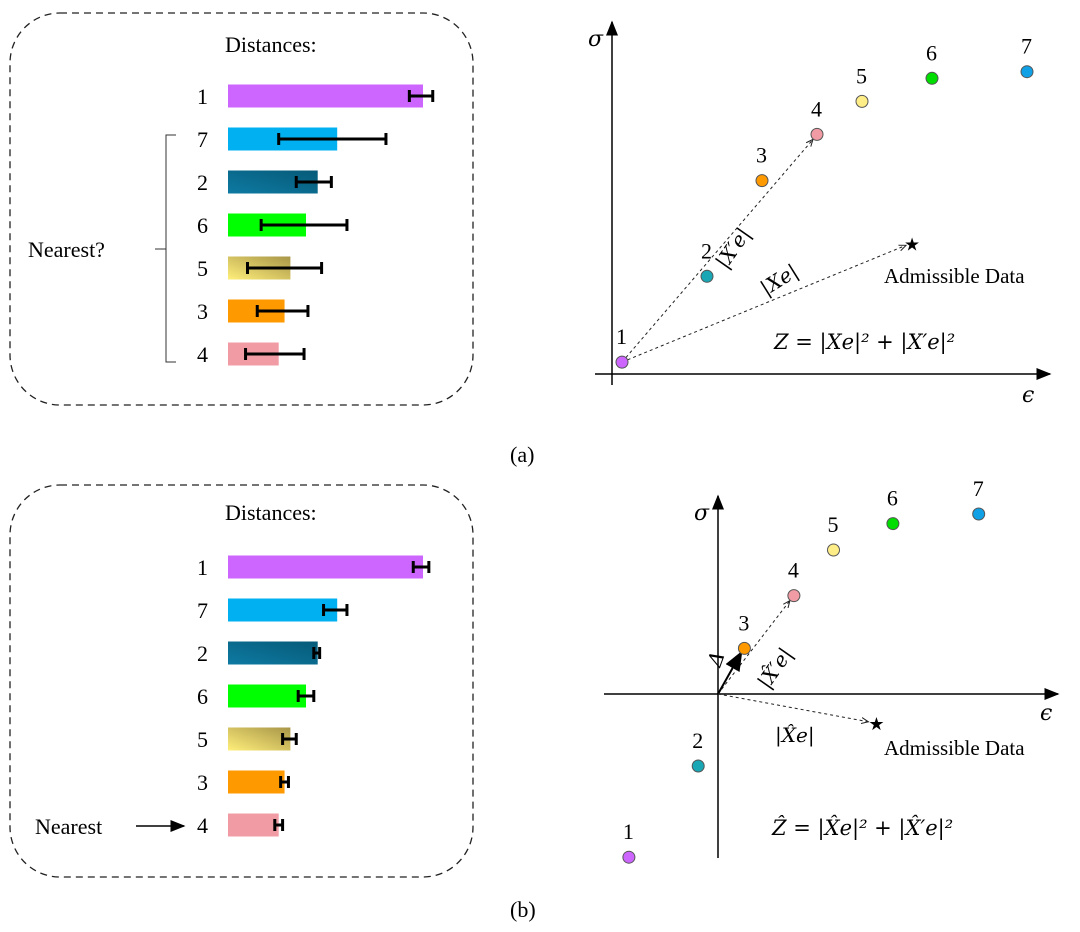  I want to click on bar-chart-b: 1 7 2 6 5 3 4, so click(314, 696).